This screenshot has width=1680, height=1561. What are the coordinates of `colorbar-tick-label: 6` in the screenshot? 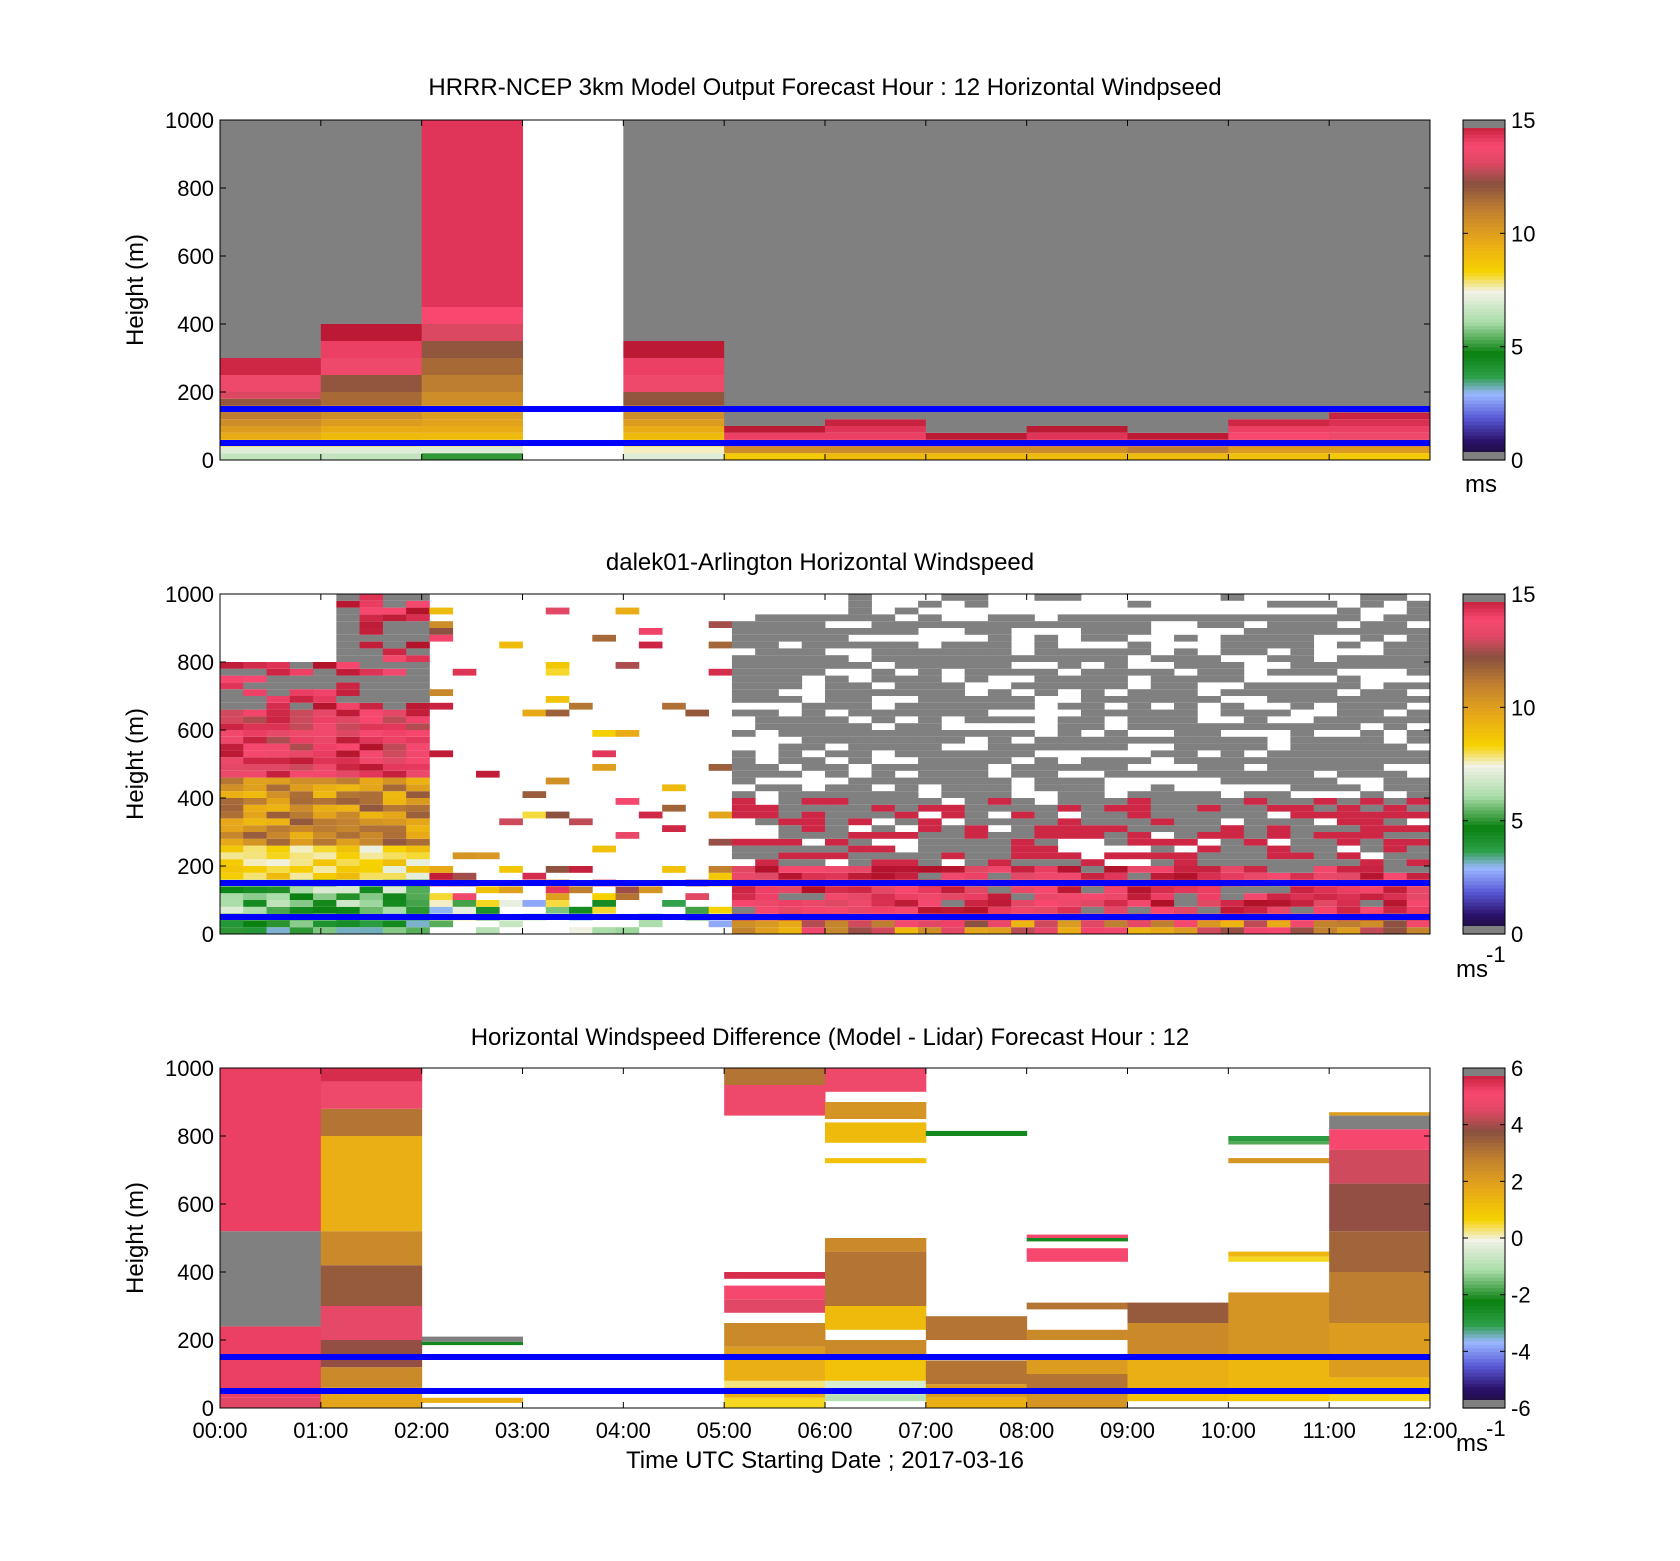 It's located at (1517, 1068).